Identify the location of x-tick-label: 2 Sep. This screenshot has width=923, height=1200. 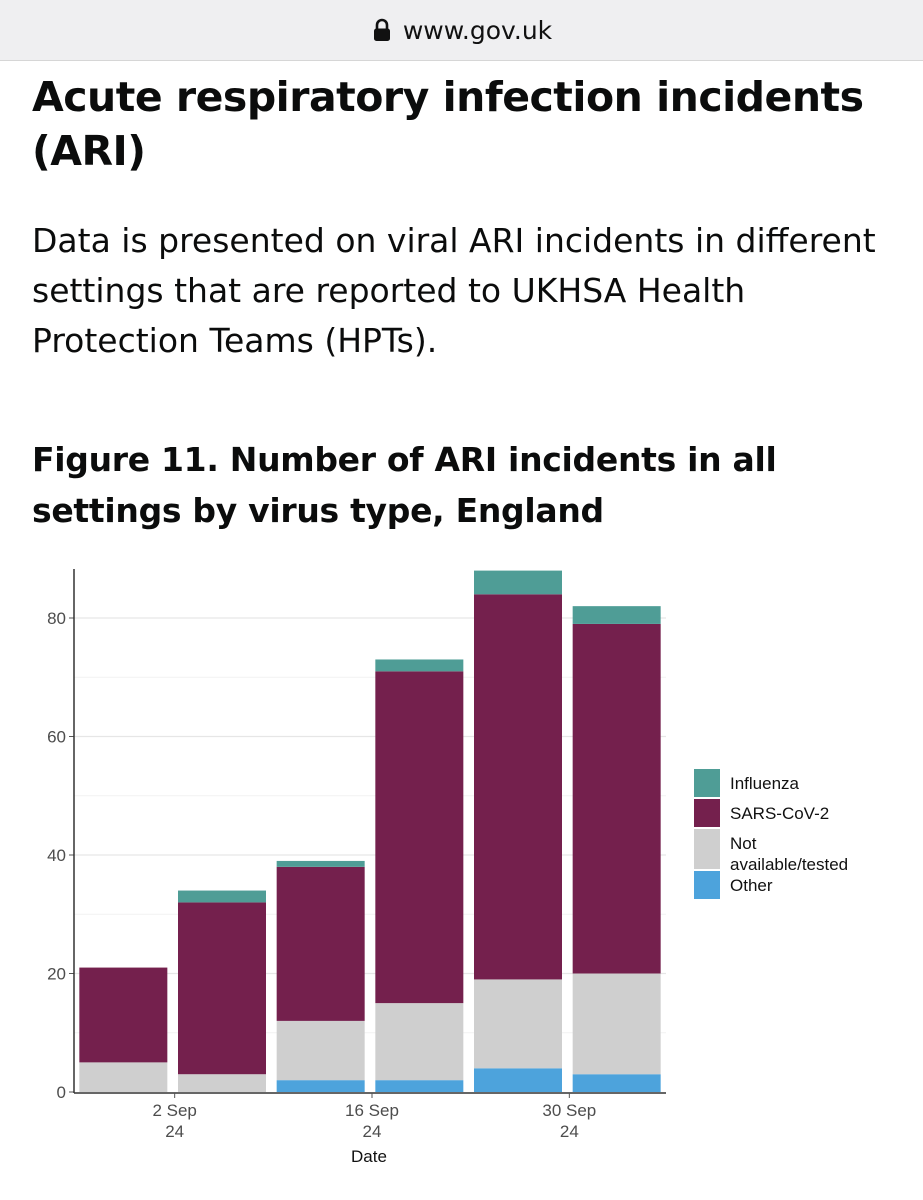
(174, 1110).